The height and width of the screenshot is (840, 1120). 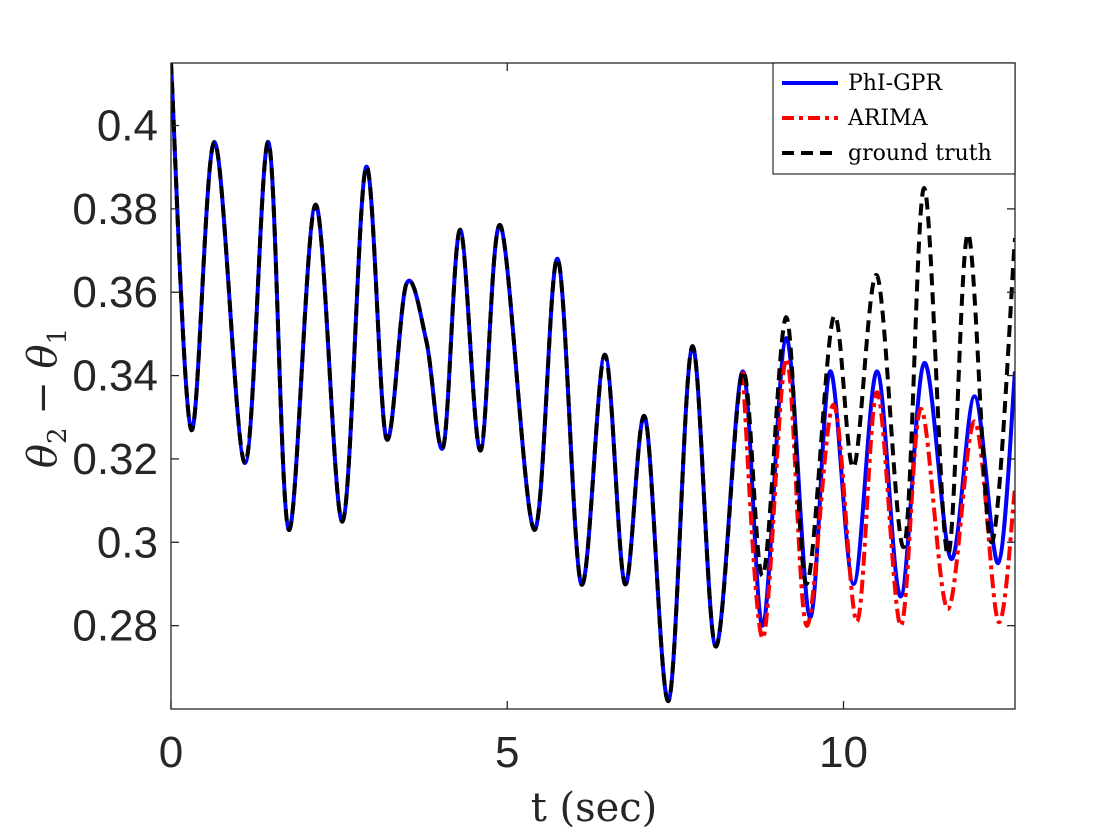 What do you see at coordinates (507, 752) in the screenshot?
I see `x-tick-label: 5` at bounding box center [507, 752].